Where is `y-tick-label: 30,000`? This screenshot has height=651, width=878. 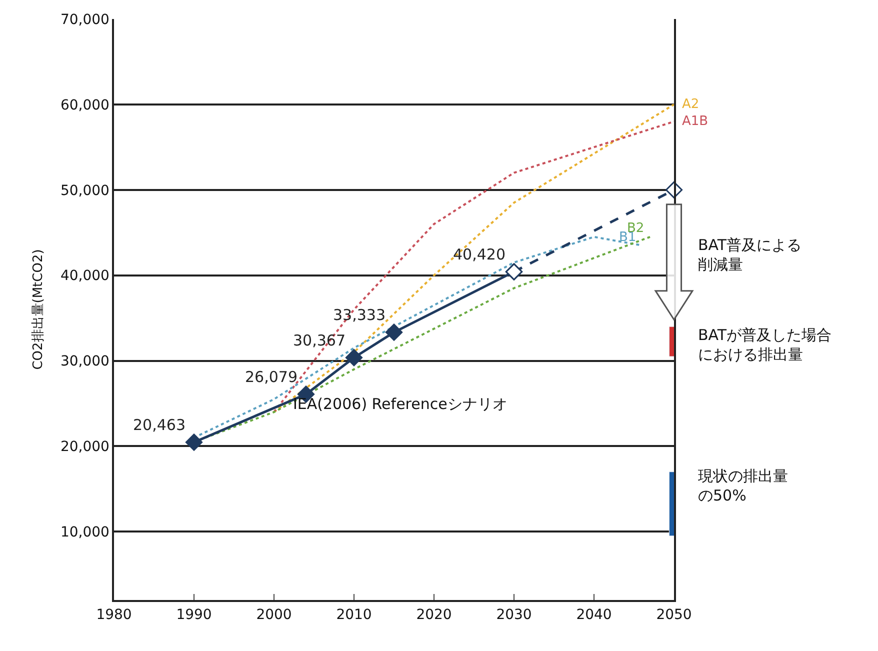 y-tick-label: 30,000 is located at coordinates (85, 362).